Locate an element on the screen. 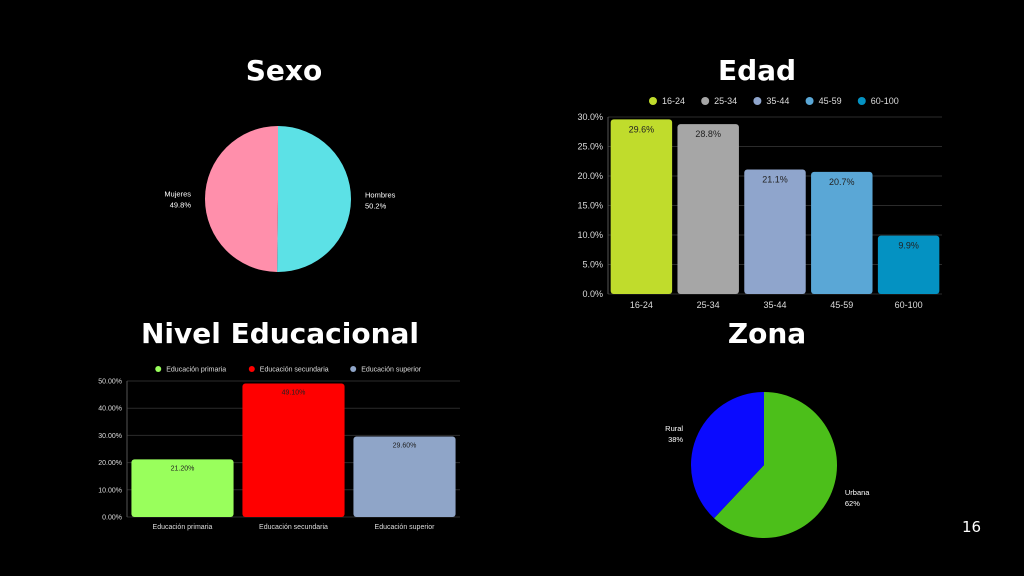  edad-xtick-label-45-59: 45-59 is located at coordinates (841, 305).